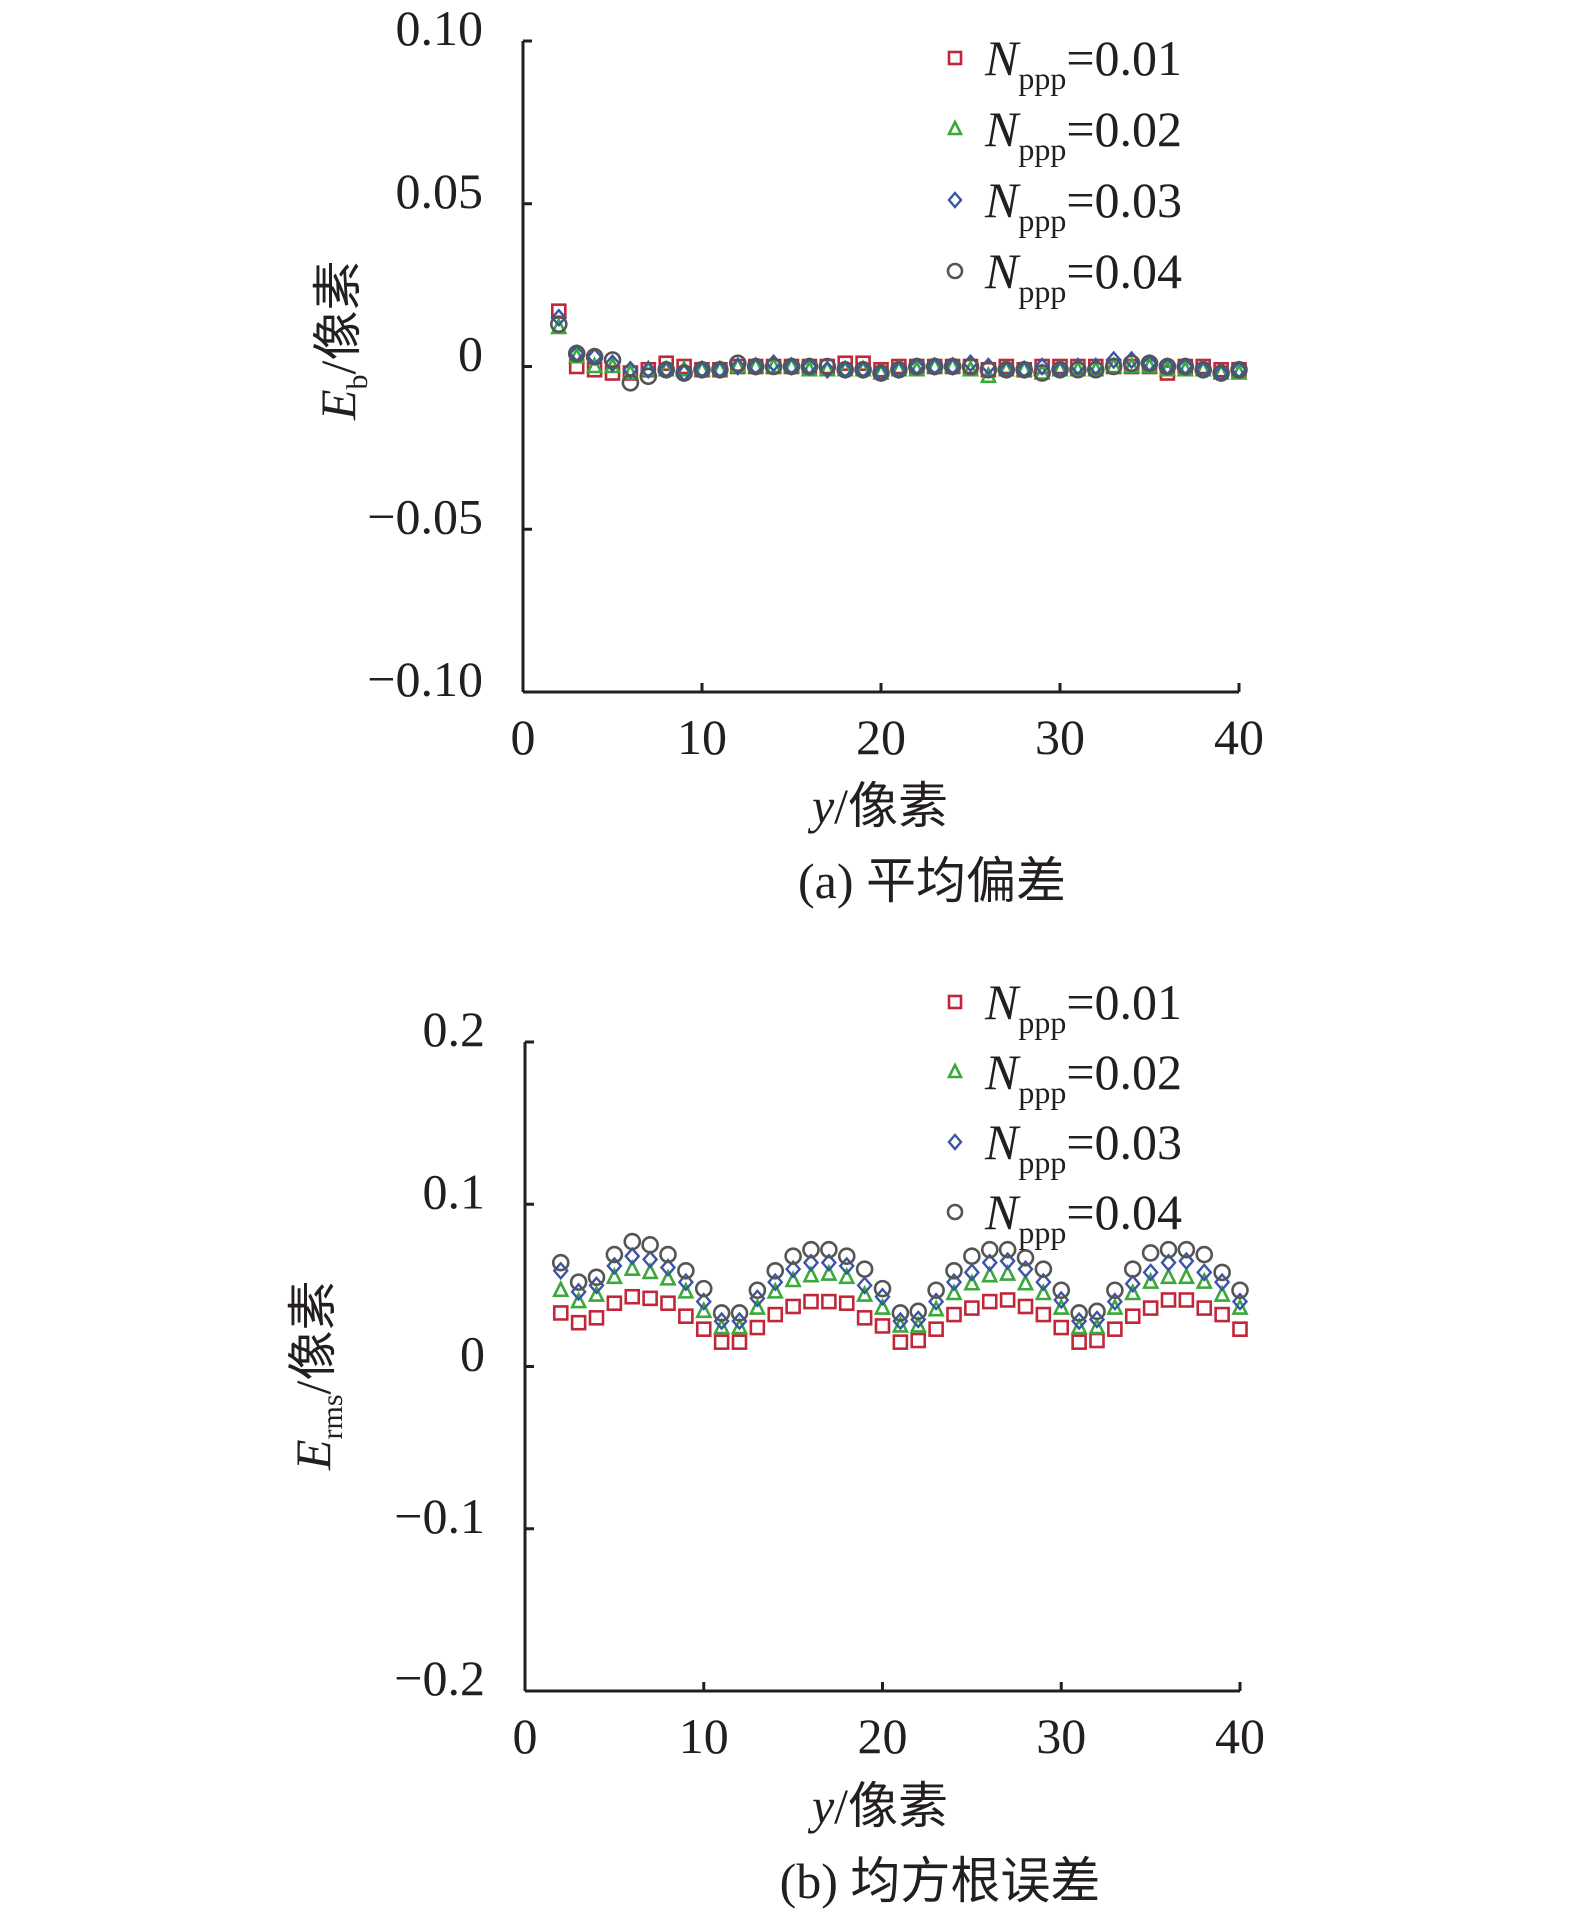 The image size is (1575, 1923). I want to click on x-tick-label: 20, so click(881, 737).